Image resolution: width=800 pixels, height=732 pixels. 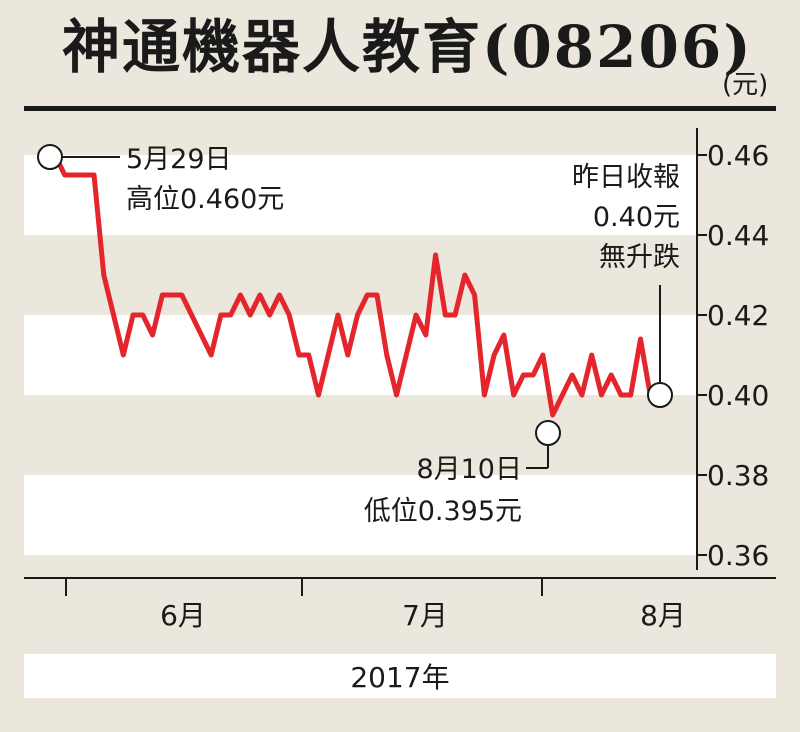 I want to click on y-tick-label: 0.36, so click(x=738, y=555).